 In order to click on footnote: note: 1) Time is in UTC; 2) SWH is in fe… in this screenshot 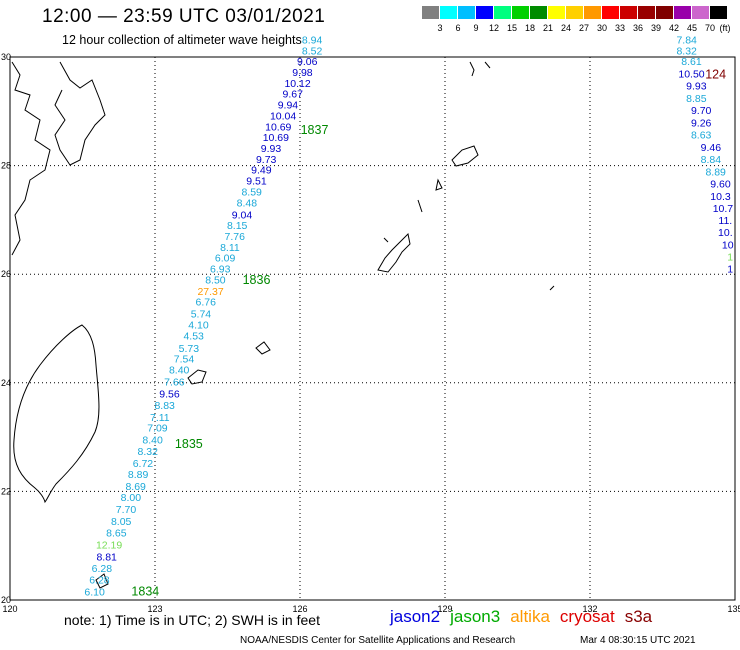, I will do `click(192, 620)`.